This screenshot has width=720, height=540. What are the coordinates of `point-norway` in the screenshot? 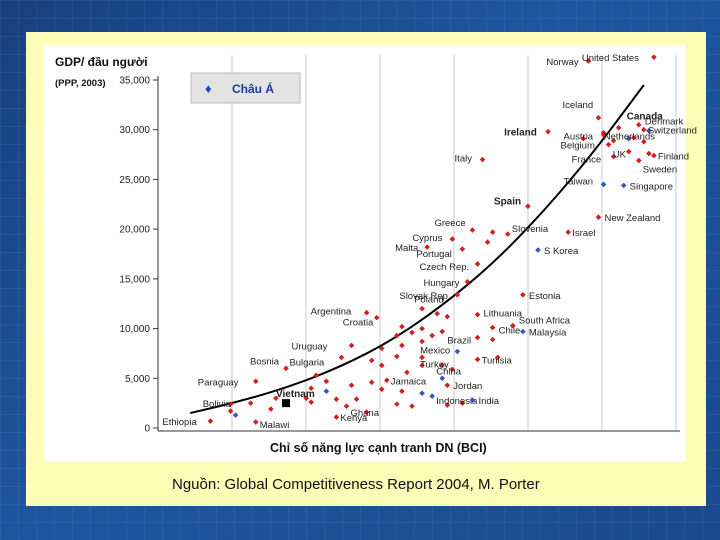 It's located at (588, 61).